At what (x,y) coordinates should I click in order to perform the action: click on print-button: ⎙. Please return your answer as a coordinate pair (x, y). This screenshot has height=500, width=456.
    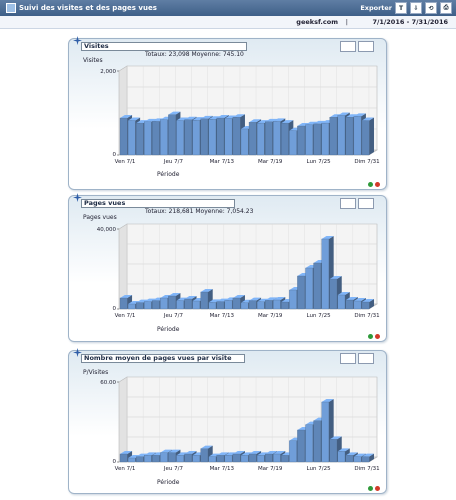
    Looking at the image, I should click on (446, 8).